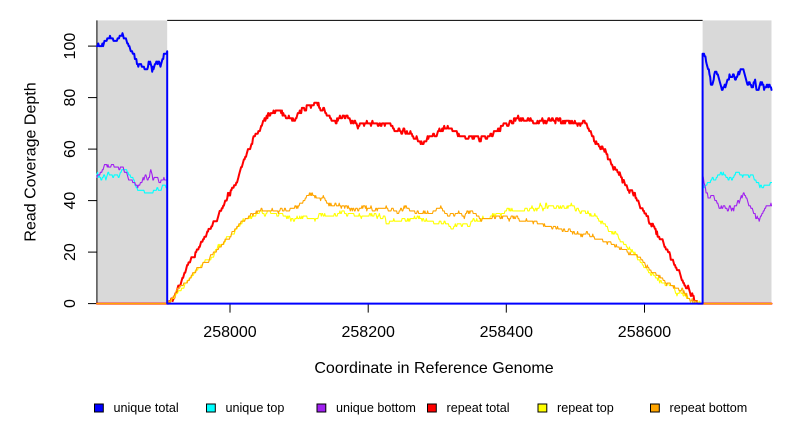  I want to click on svg-text: 60, so click(70, 149).